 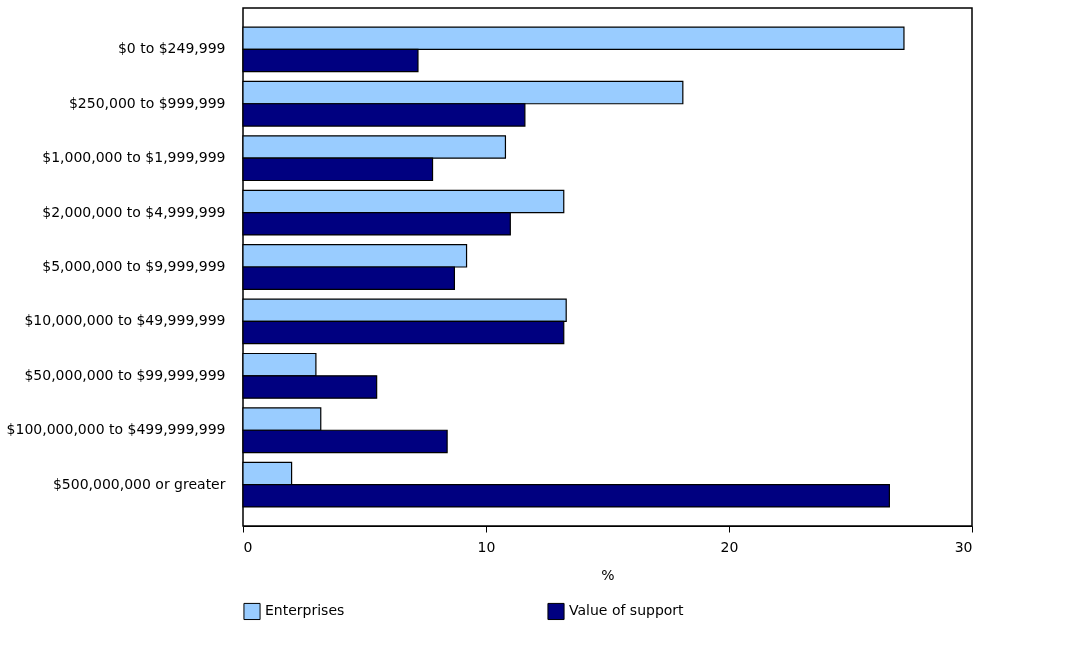 What do you see at coordinates (608, 574) in the screenshot?
I see `x-axis-title: %` at bounding box center [608, 574].